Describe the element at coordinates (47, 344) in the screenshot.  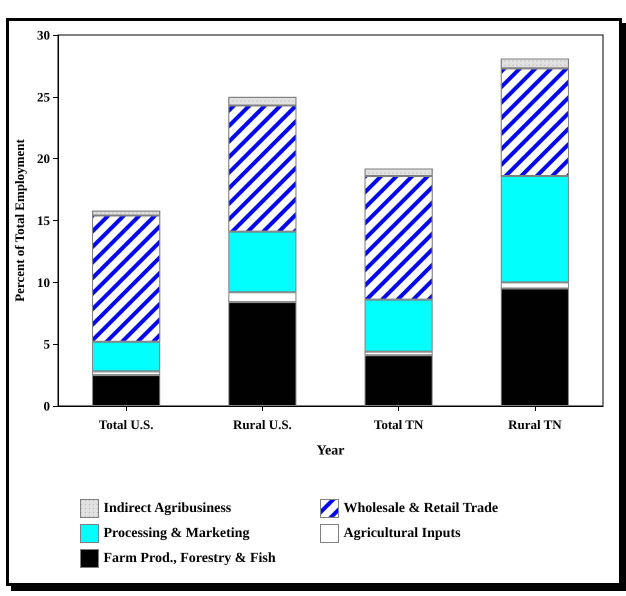
I see `y-tick-label: 5` at that location.